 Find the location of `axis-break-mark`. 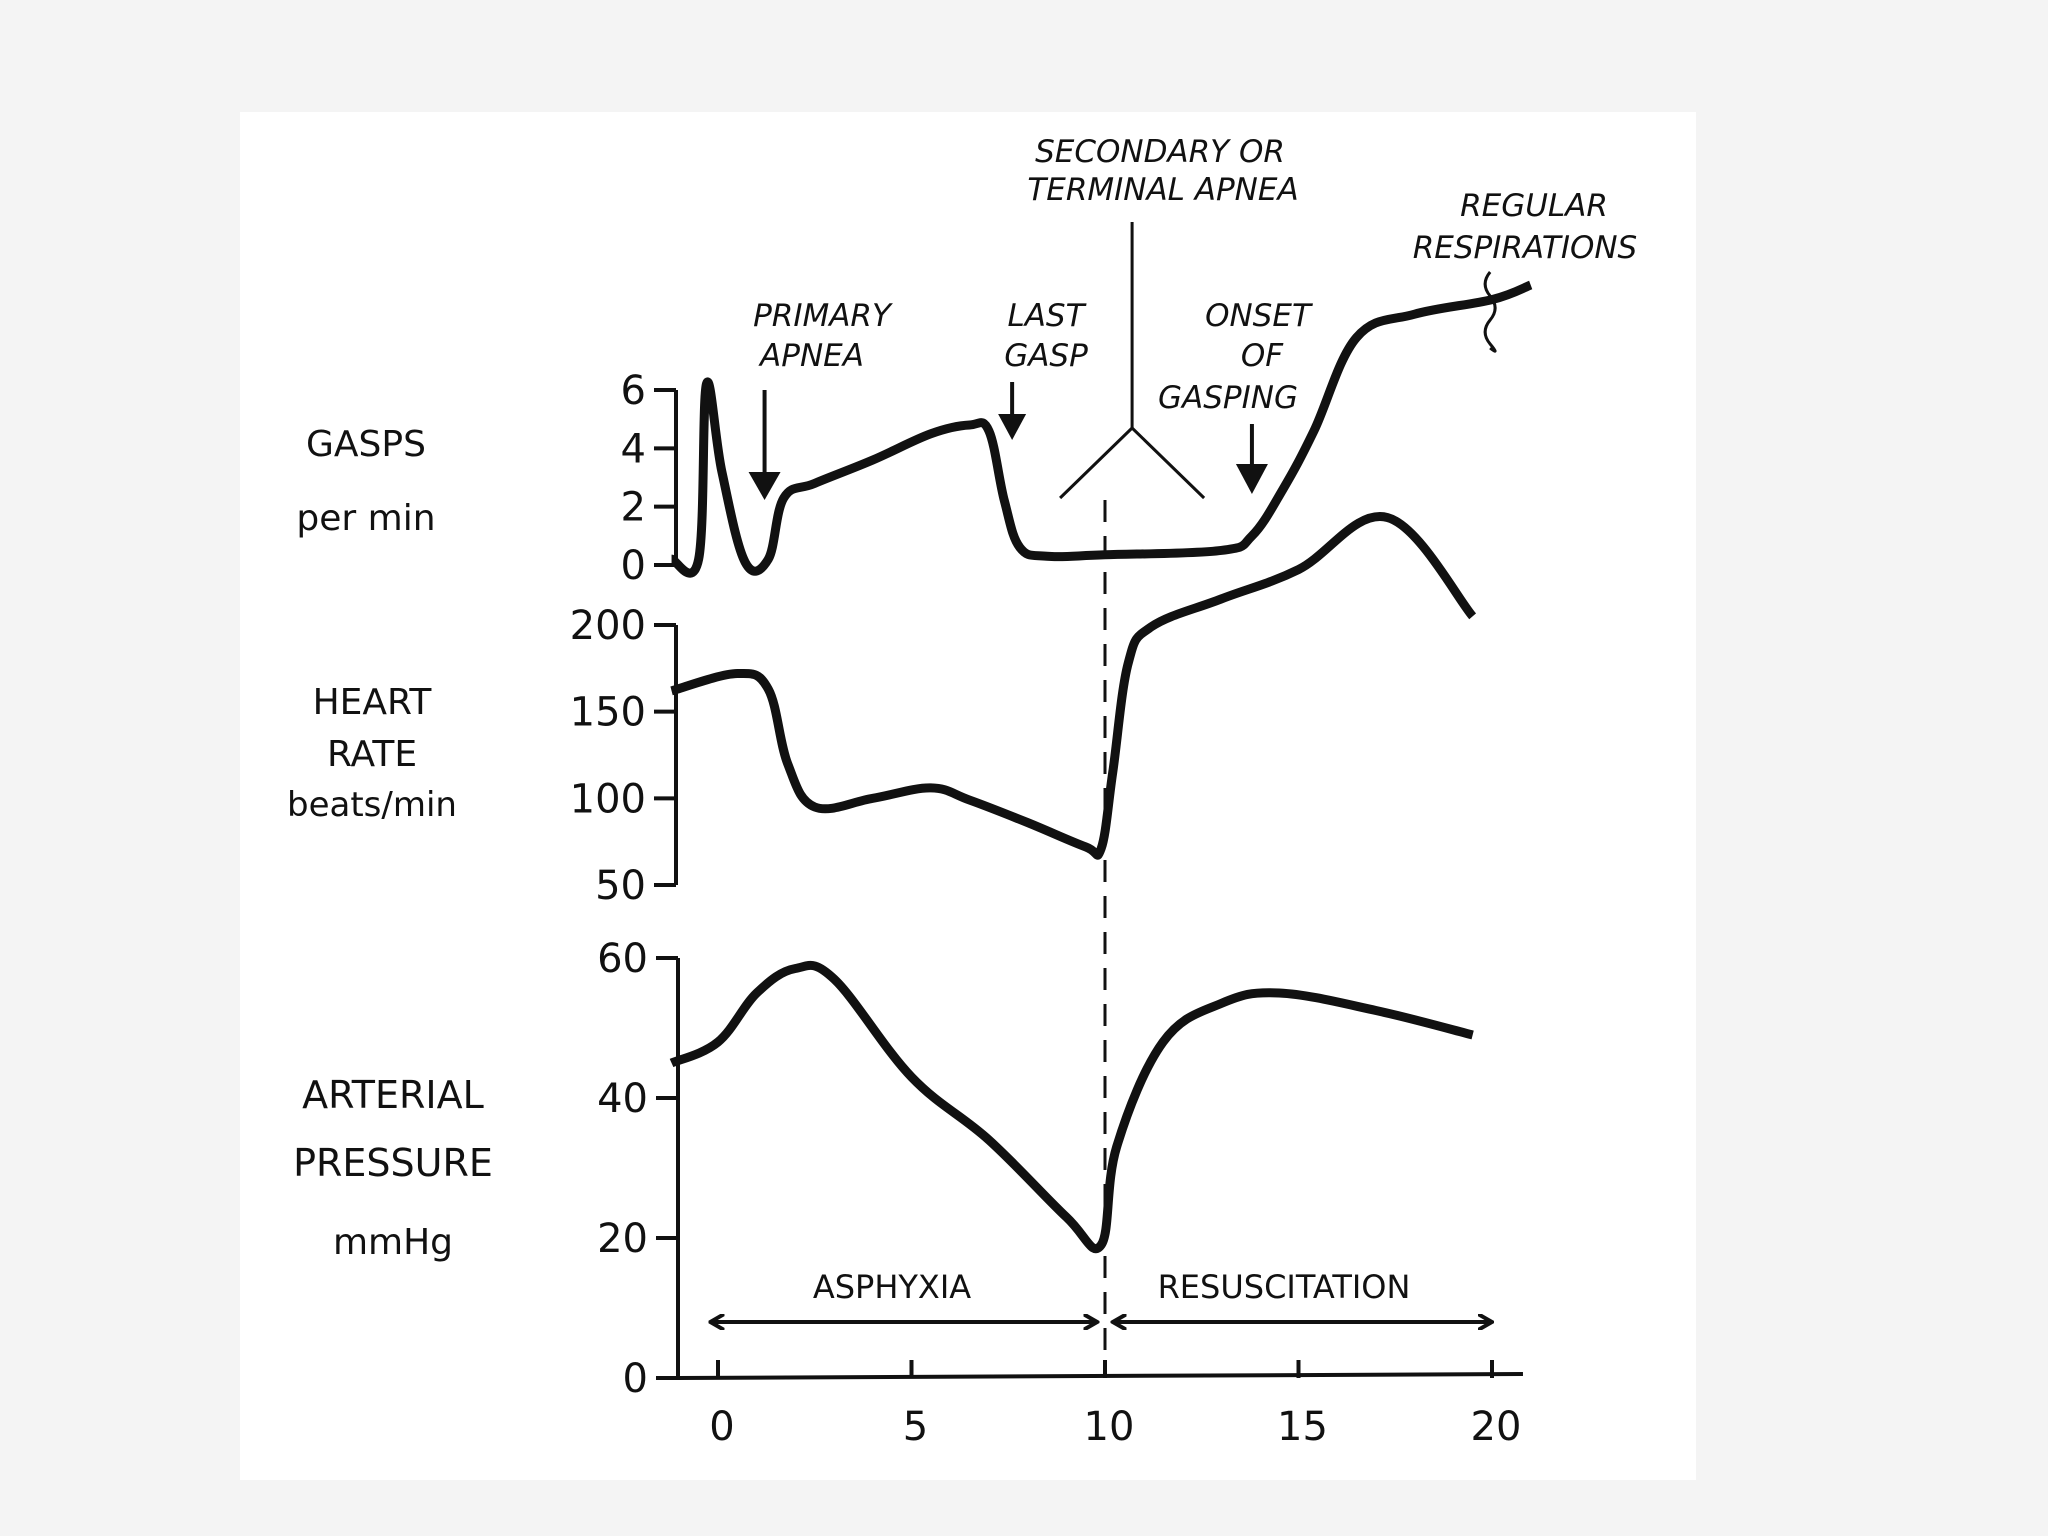

axis-break-mark is located at coordinates (1490, 312).